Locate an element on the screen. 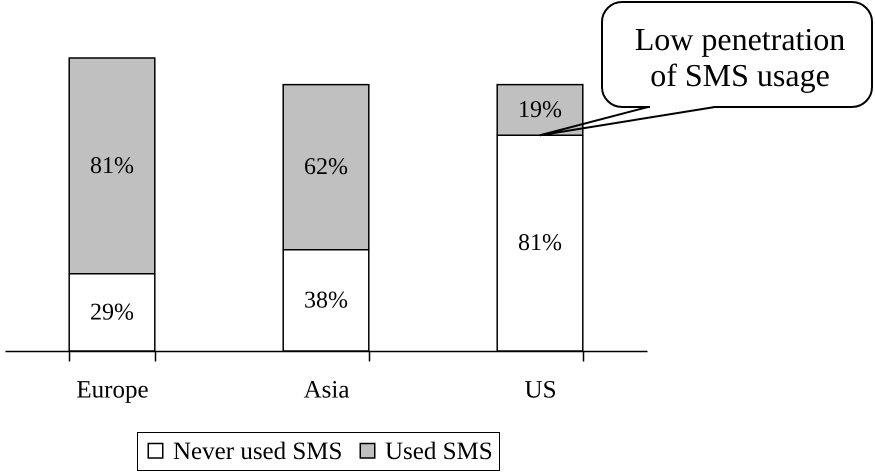  annotation: Low penetration of SMS usage is located at coordinates (740, 57).